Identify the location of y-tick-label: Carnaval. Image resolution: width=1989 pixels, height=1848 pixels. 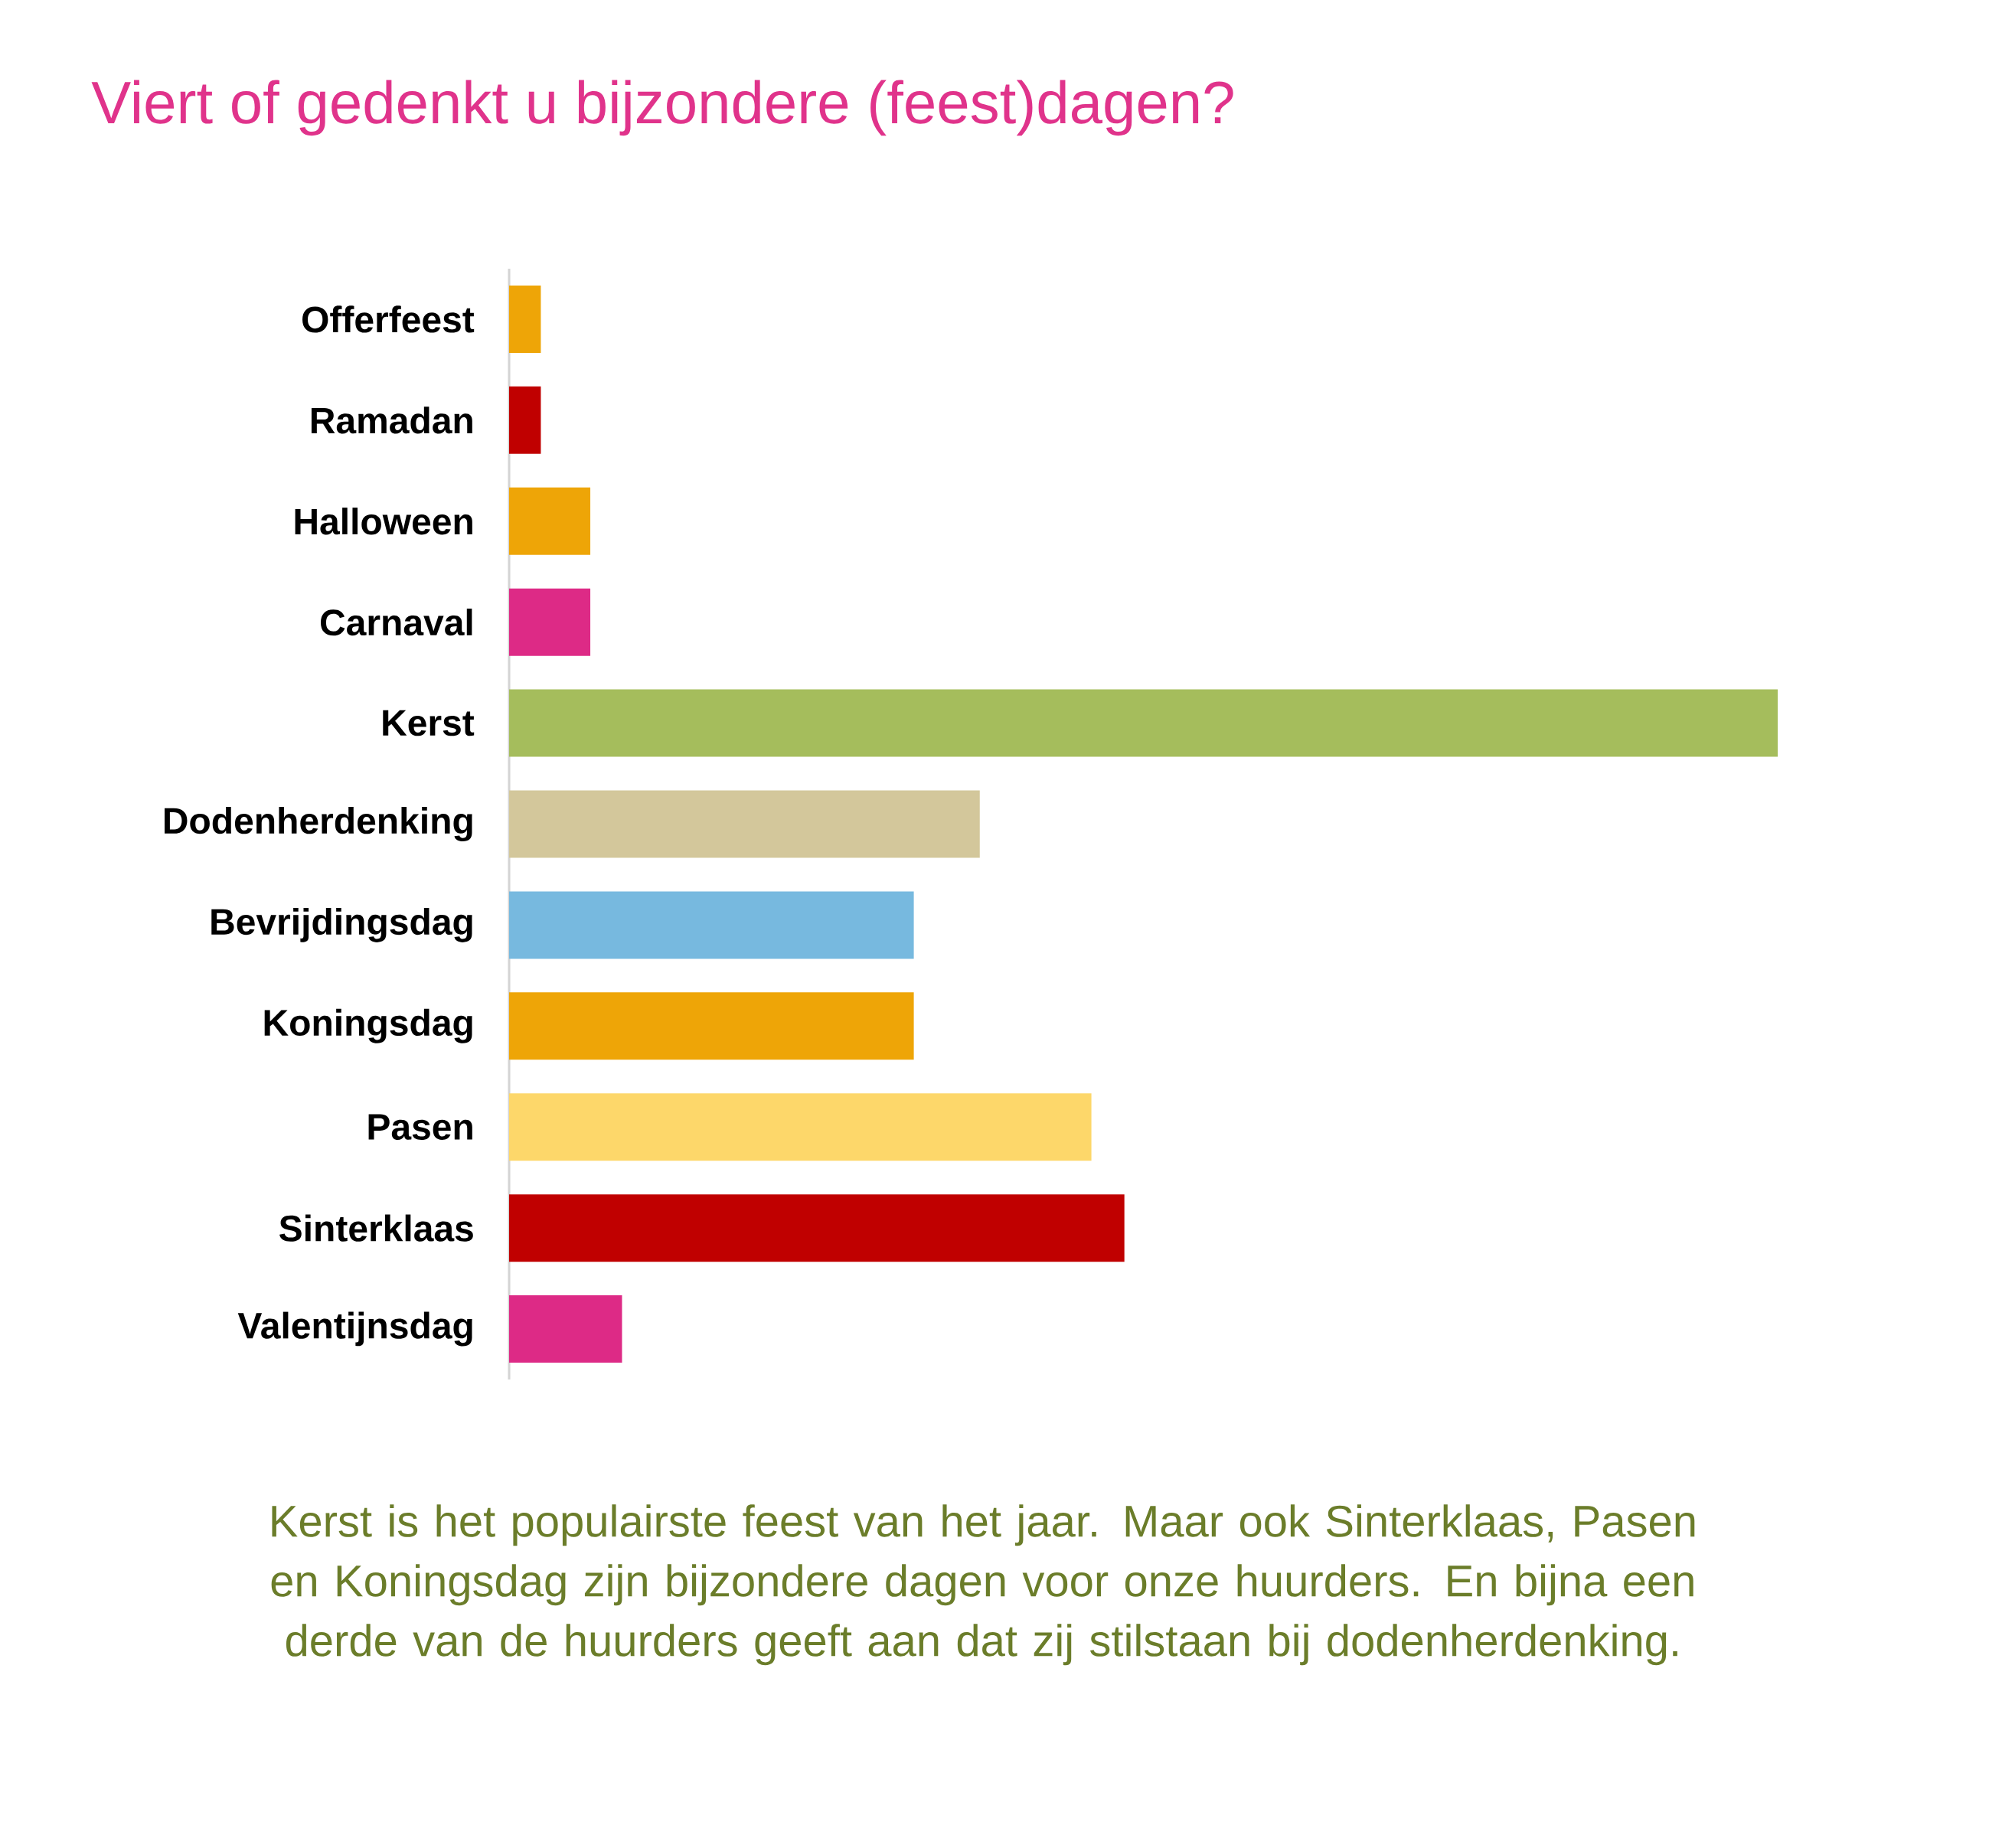
(396, 622).